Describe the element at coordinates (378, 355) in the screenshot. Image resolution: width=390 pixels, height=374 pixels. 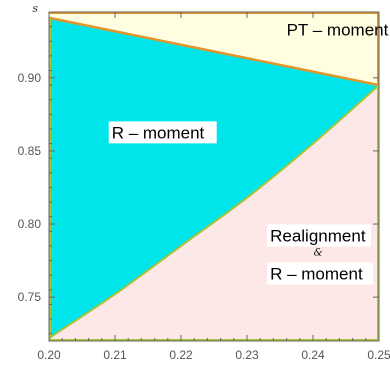
I see `x-tick-label: 0.25` at that location.